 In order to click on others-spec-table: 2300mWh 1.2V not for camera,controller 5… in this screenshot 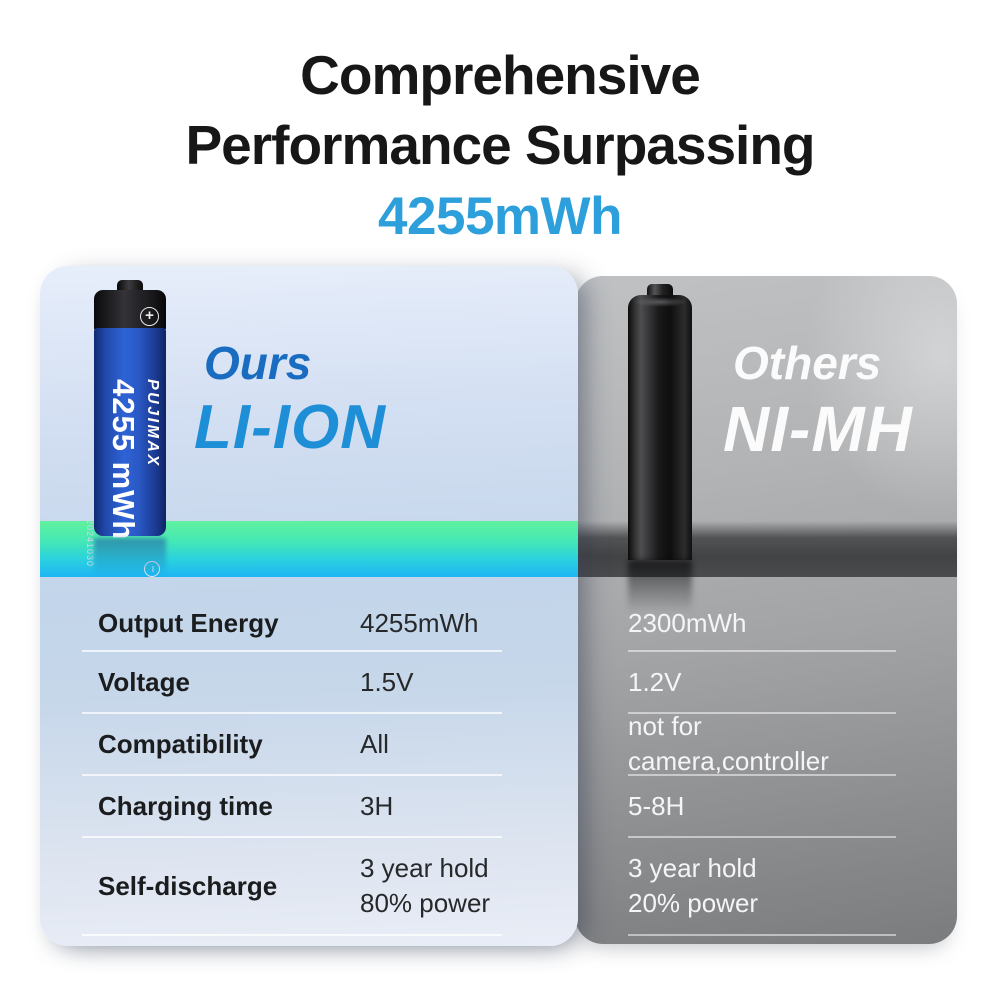, I will do `click(762, 766)`.